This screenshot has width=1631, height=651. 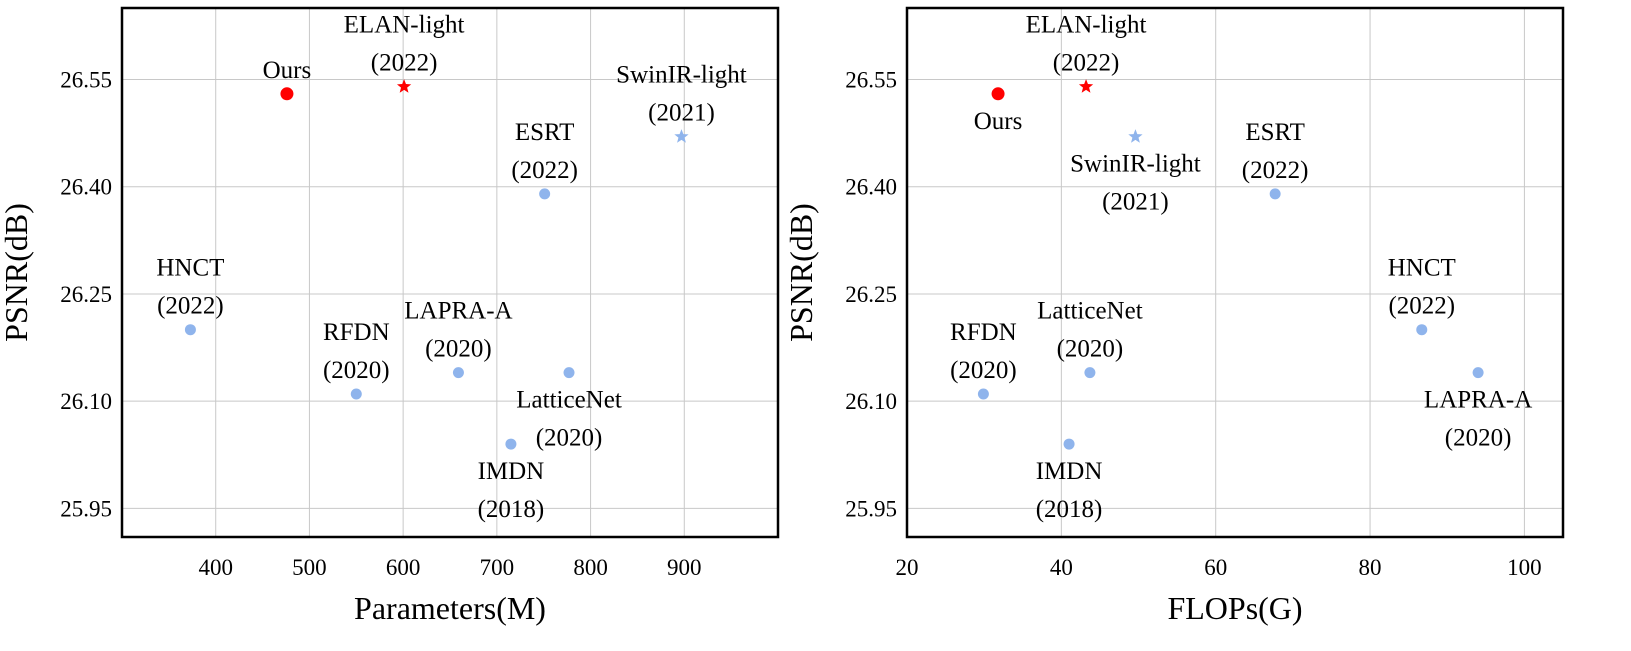 I want to click on x-tick-label: 400, so click(x=215, y=567).